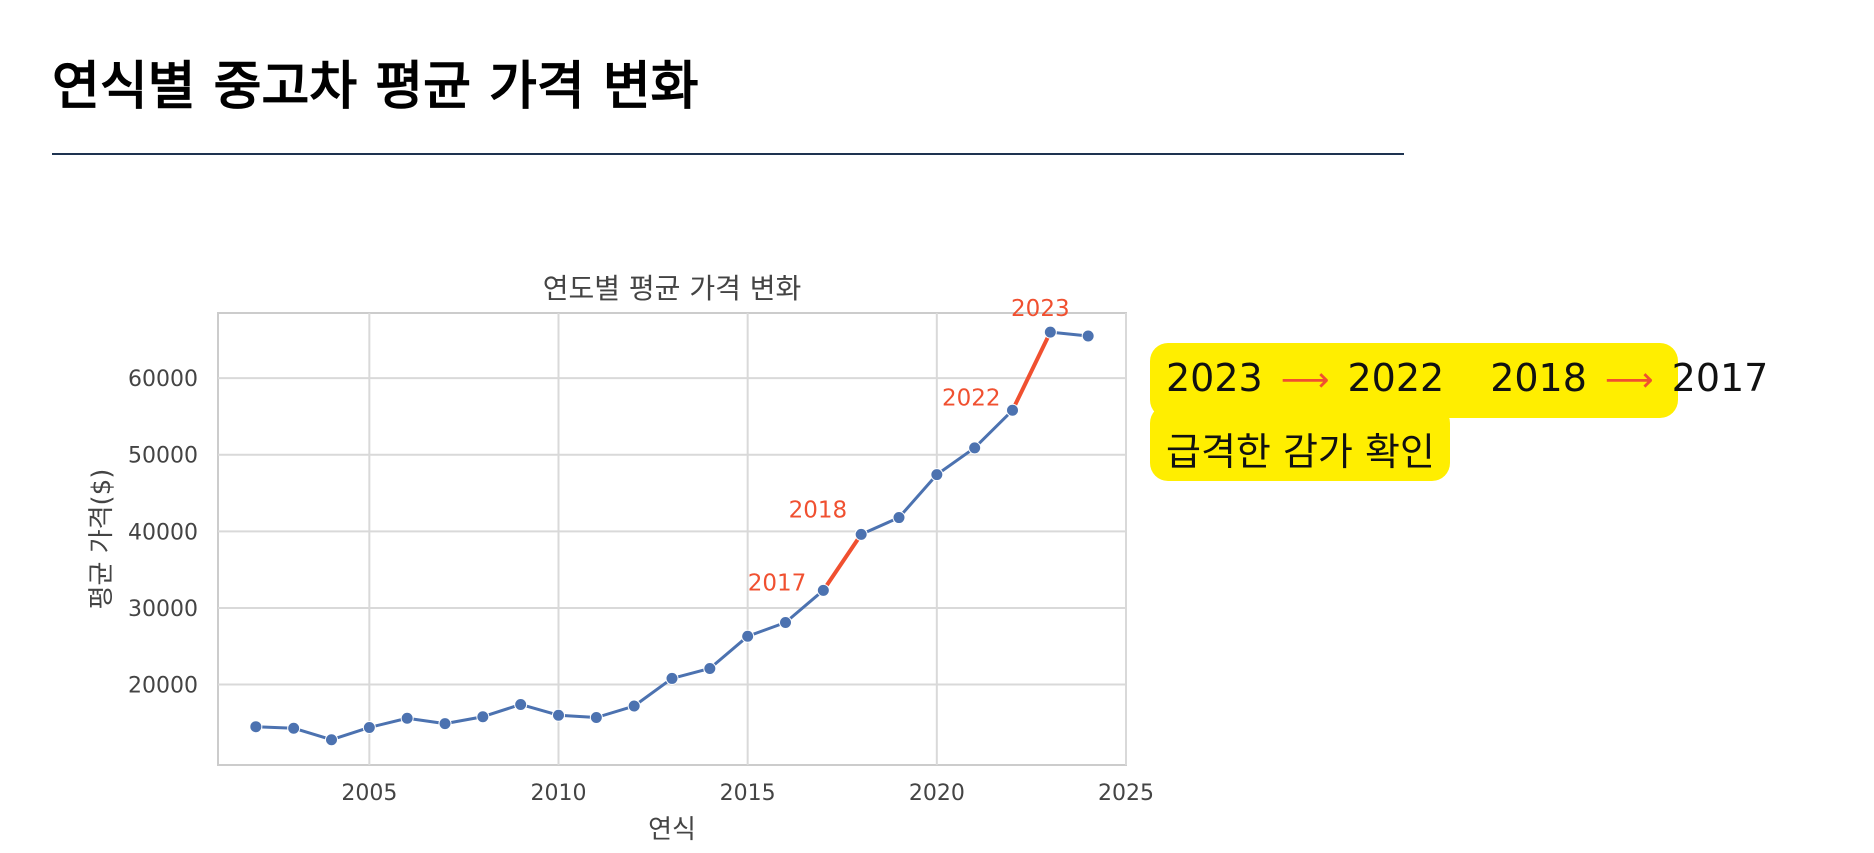 This screenshot has width=1874, height=853. I want to click on y-tick-label: 60000, so click(163, 379).